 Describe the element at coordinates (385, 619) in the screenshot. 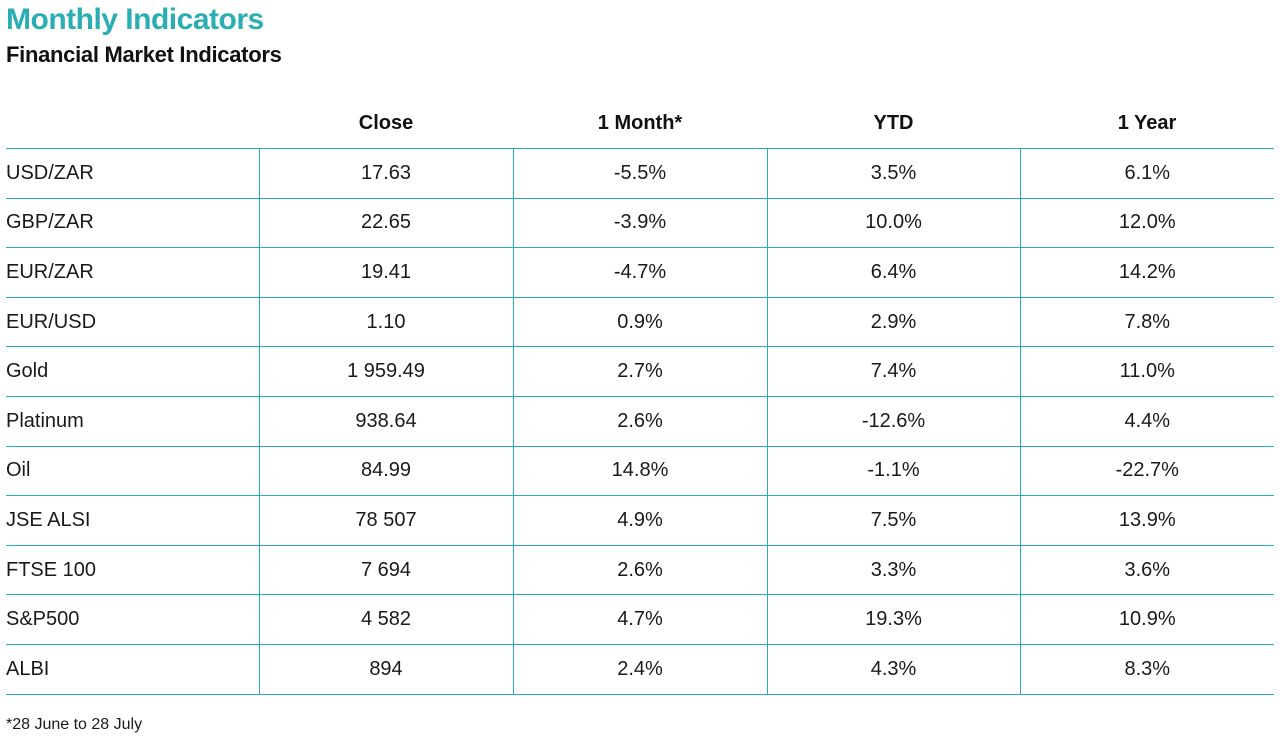

I see `close-cell: 4 582` at that location.